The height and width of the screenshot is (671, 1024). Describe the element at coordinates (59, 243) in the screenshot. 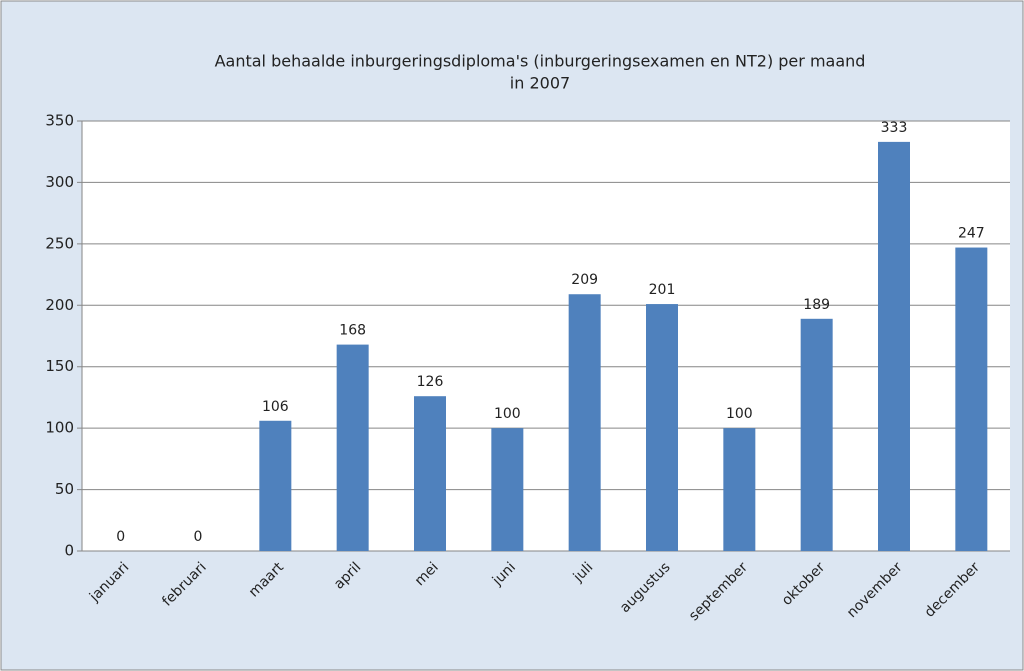

I see `y-tick-label: 250` at that location.